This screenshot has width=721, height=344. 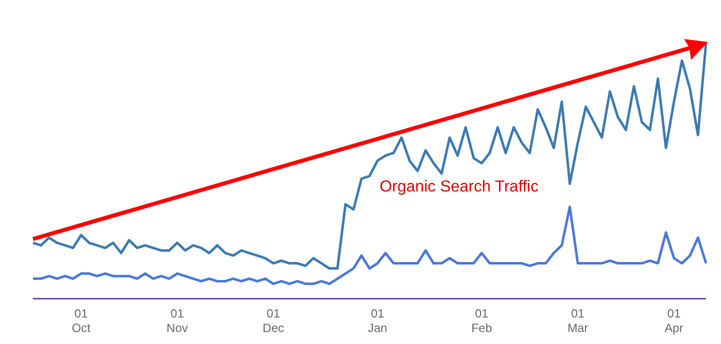 What do you see at coordinates (82, 321) in the screenshot?
I see `x-tick-label: 01 Oct` at bounding box center [82, 321].